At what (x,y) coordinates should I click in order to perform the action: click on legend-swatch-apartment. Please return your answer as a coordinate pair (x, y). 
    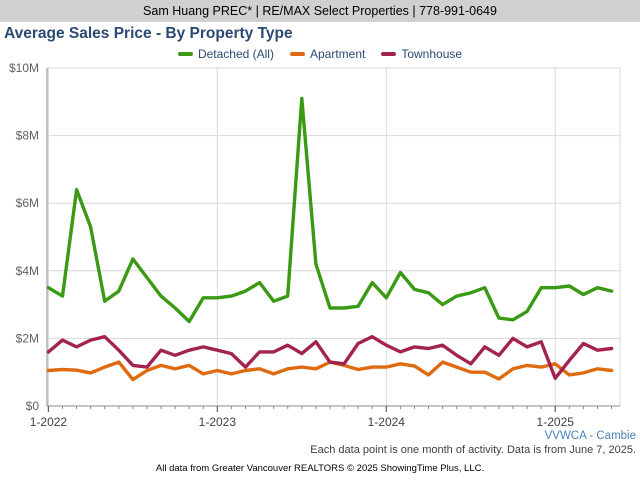
    Looking at the image, I should click on (297, 54).